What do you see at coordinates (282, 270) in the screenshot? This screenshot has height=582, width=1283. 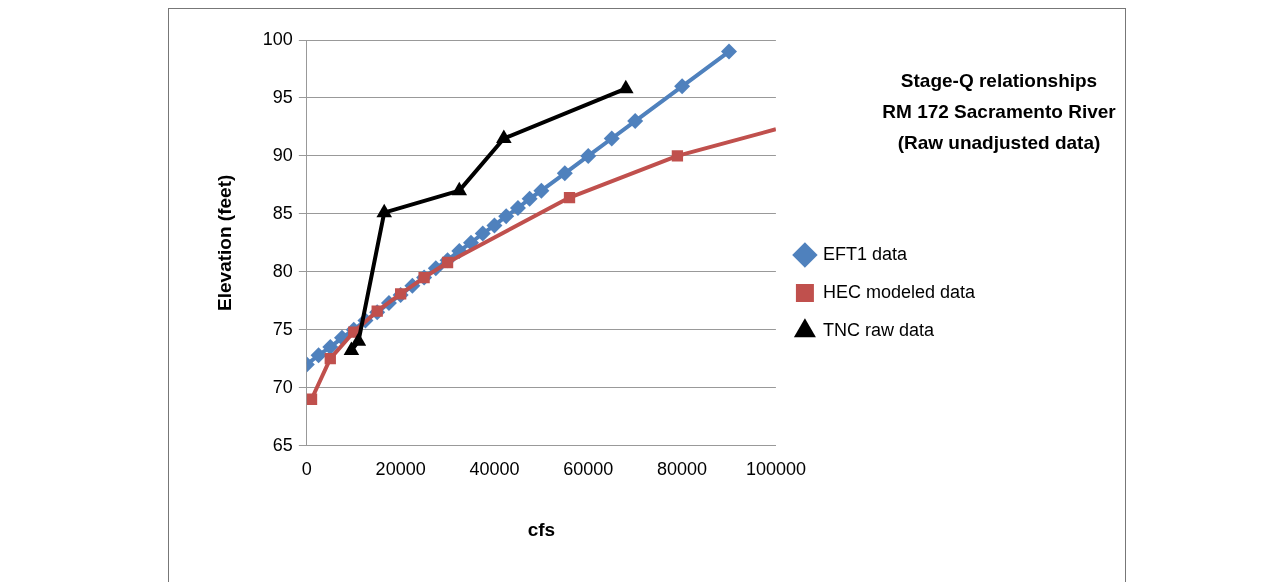 I see `y-tick-label: 80` at bounding box center [282, 270].